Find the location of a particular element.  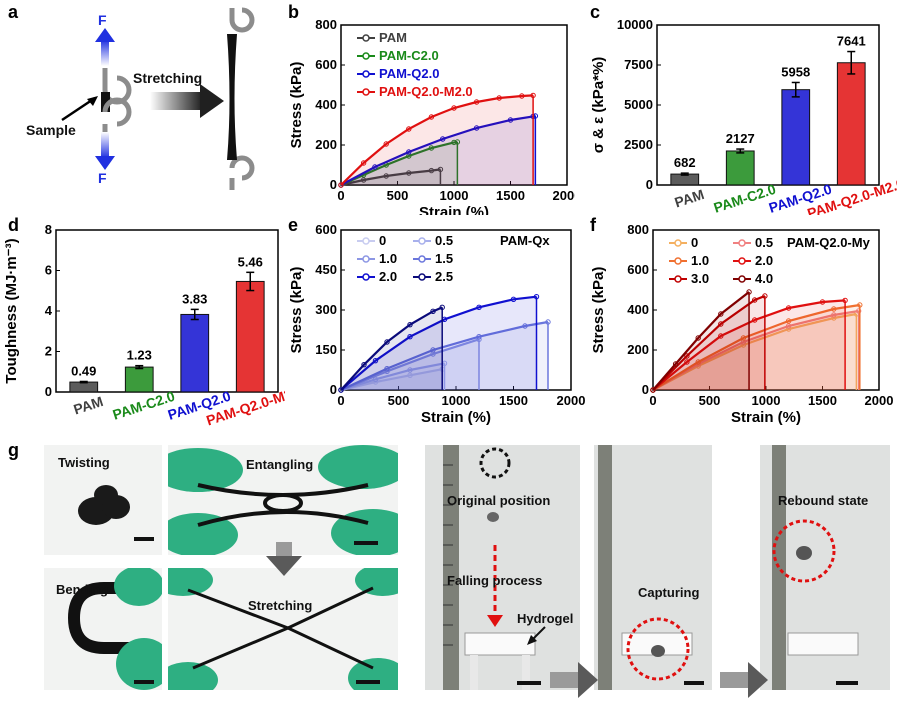

bar-value-label: 3.83 is located at coordinates (194, 298).